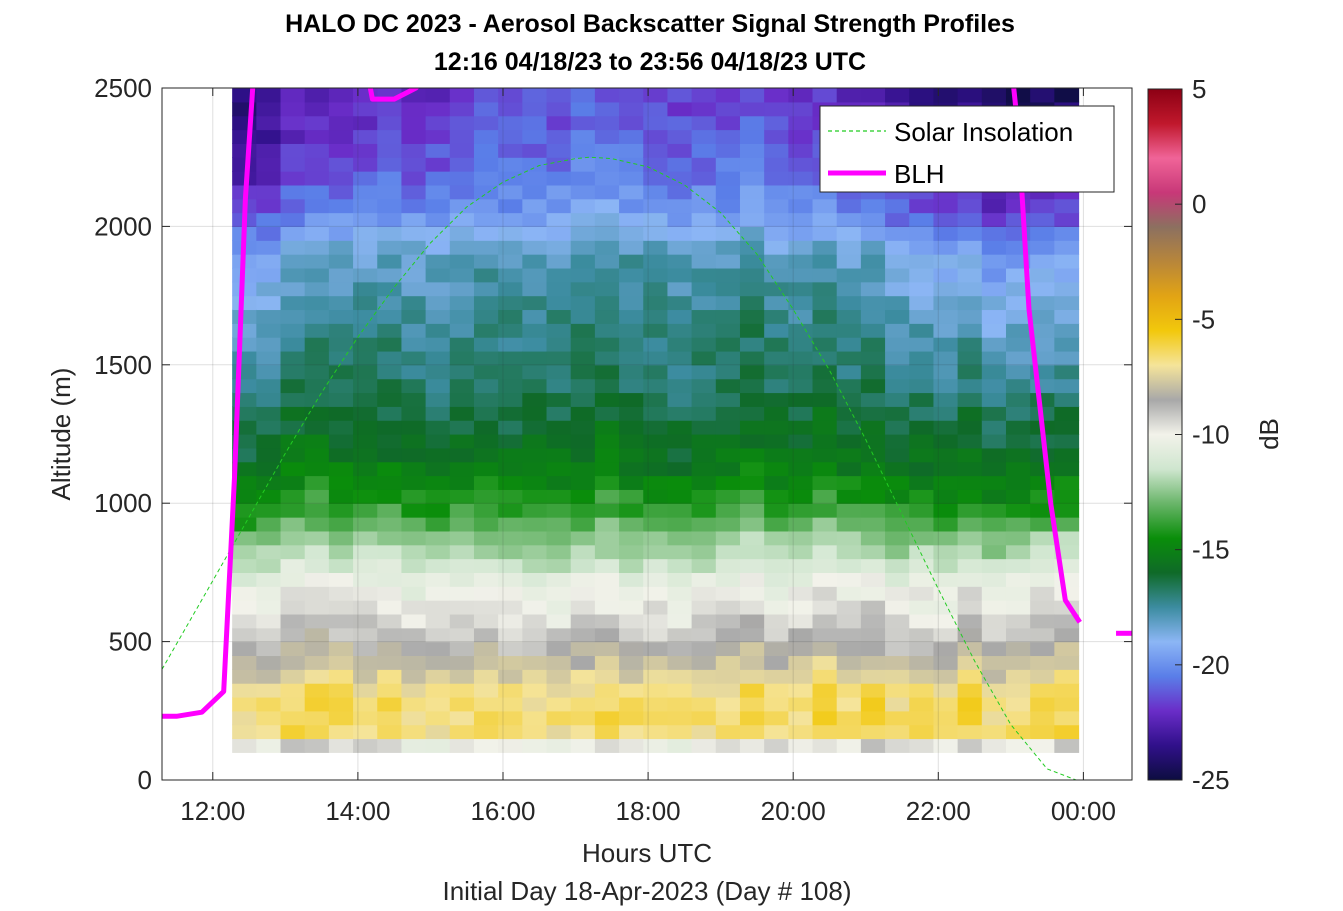 The width and height of the screenshot is (1343, 911). What do you see at coordinates (130, 642) in the screenshot?
I see `y-tick-label: 500` at bounding box center [130, 642].